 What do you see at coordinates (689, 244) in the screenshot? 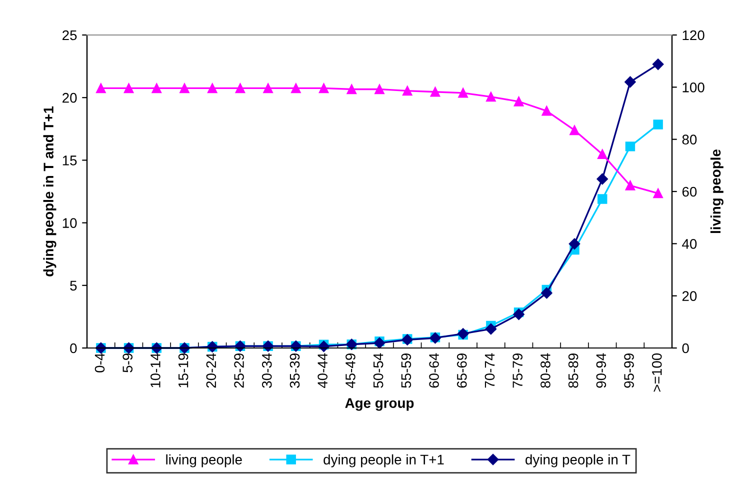
I see `y2-tick-label: 40` at bounding box center [689, 244].